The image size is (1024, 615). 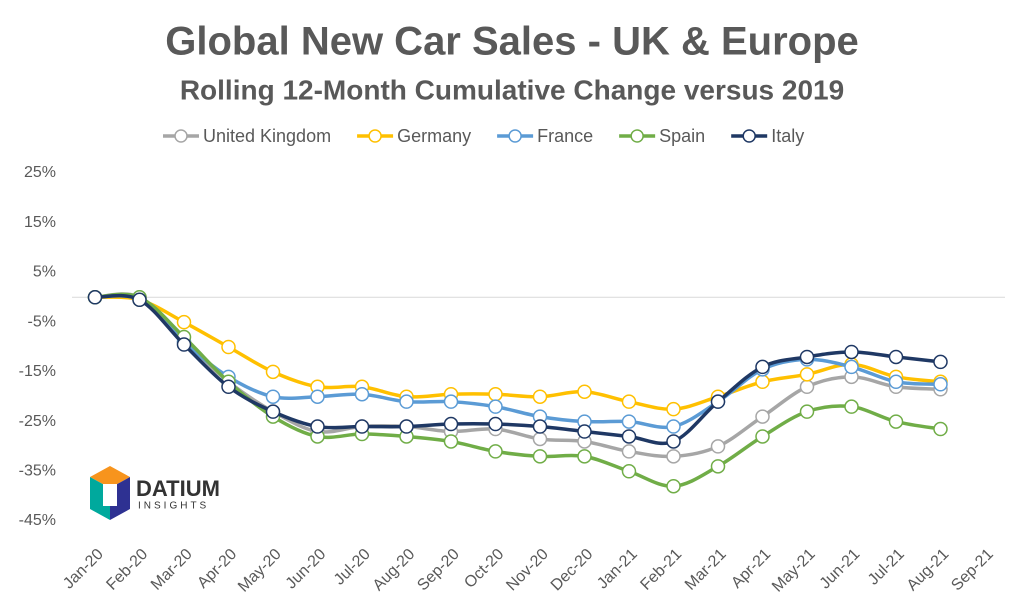 What do you see at coordinates (42, 321) in the screenshot?
I see `y-tick-label: -5%` at bounding box center [42, 321].